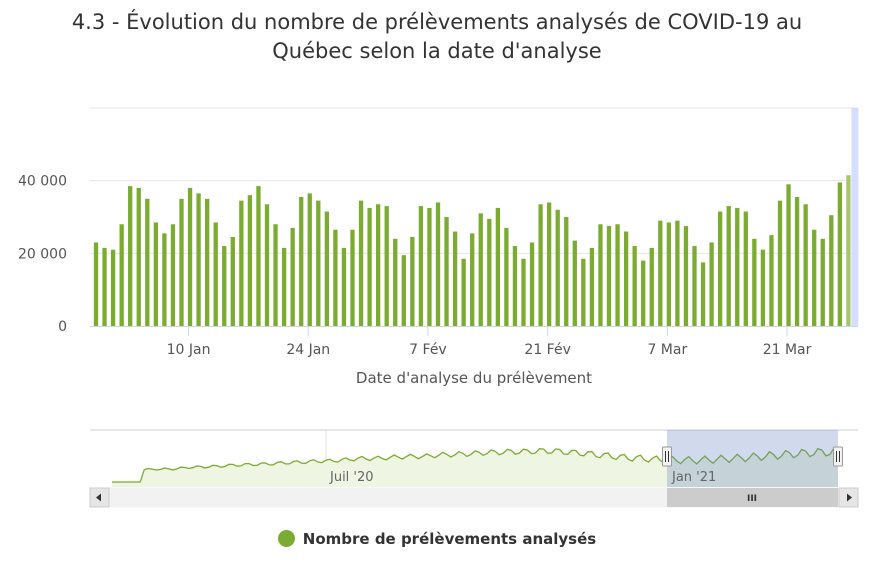 The width and height of the screenshot is (874, 583). I want to click on y-tick-label: 40 000, so click(42, 182).